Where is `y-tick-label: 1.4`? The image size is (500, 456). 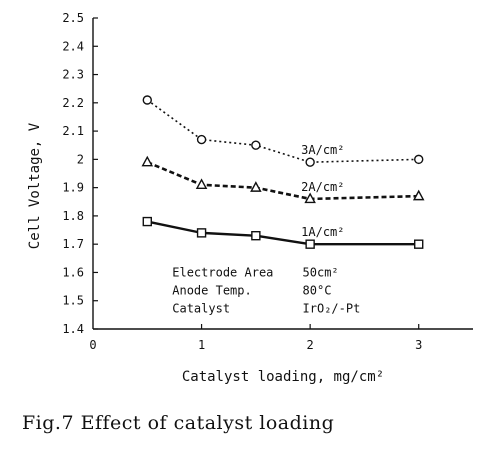 y-tick-label: 1.4 is located at coordinates (73, 329).